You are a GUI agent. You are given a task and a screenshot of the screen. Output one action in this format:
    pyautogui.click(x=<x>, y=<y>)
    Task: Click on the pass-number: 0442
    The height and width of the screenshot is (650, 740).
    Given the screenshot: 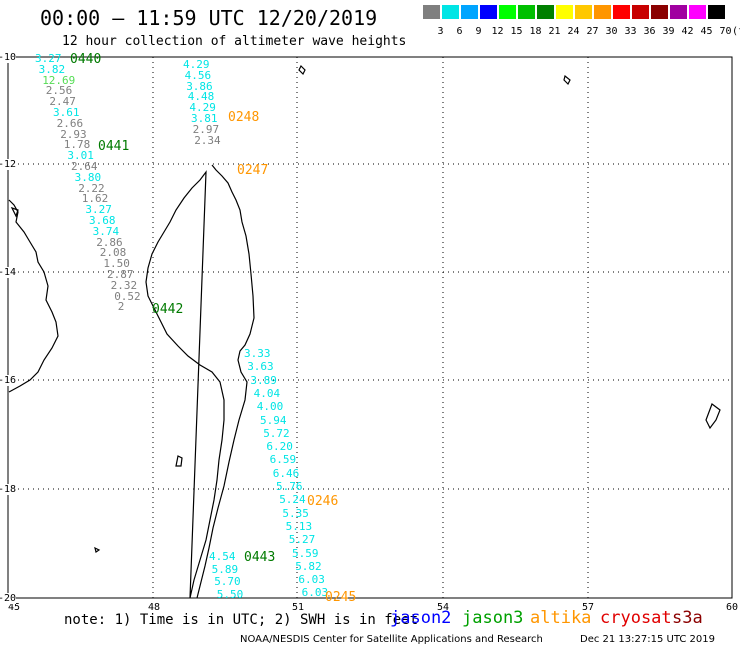 What is the action you would take?
    pyautogui.click(x=168, y=309)
    